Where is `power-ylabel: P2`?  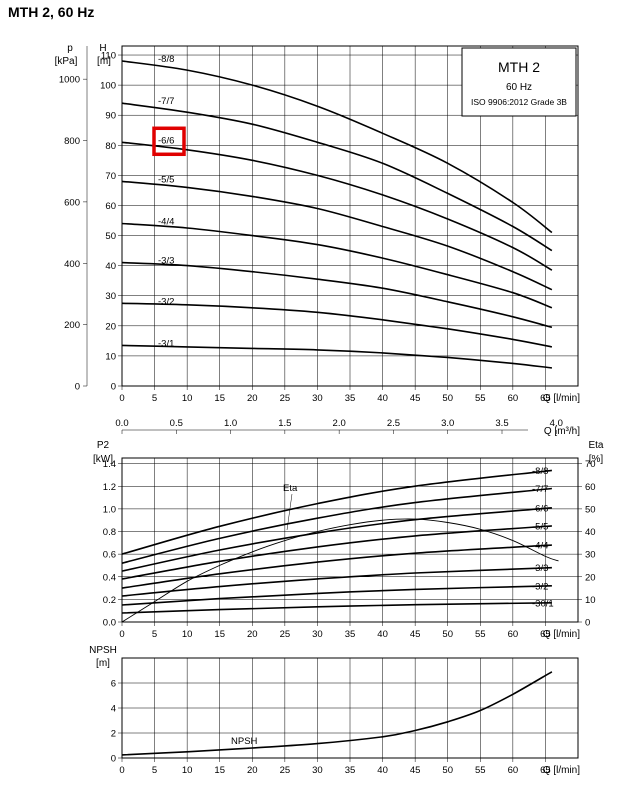
power-ylabel: P2 is located at coordinates (103, 445).